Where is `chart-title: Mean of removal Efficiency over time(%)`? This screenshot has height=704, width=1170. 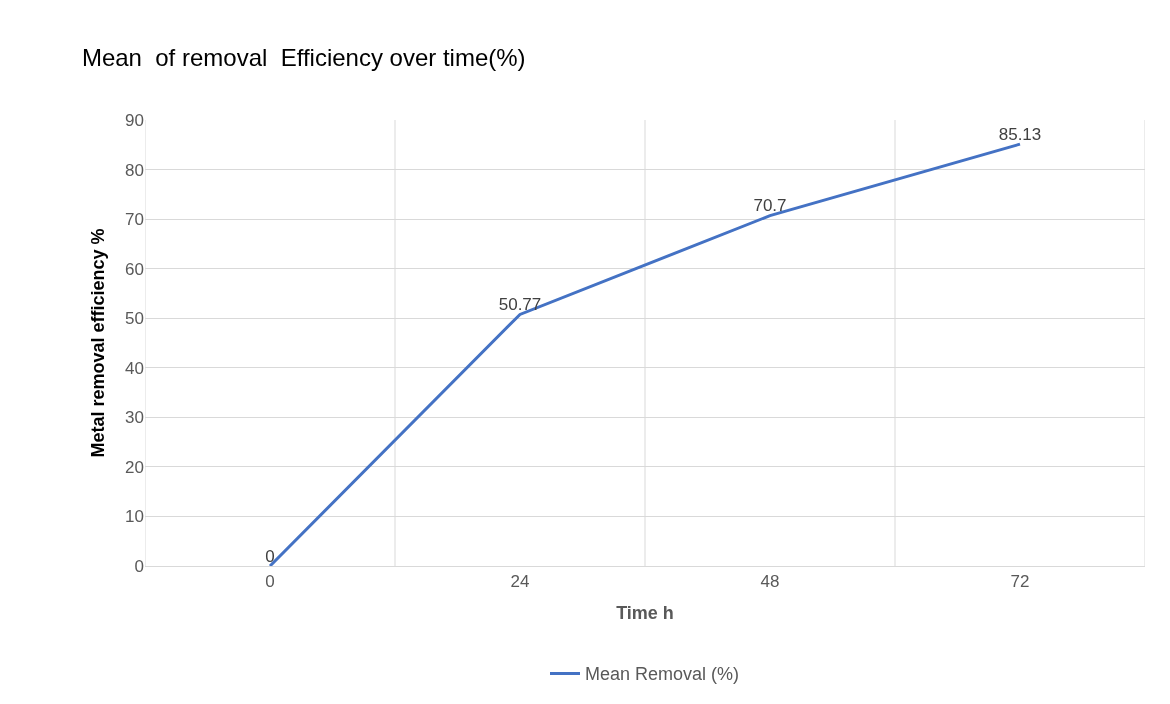
chart-title: Mean of removal Efficiency over time(%) is located at coordinates (303, 58).